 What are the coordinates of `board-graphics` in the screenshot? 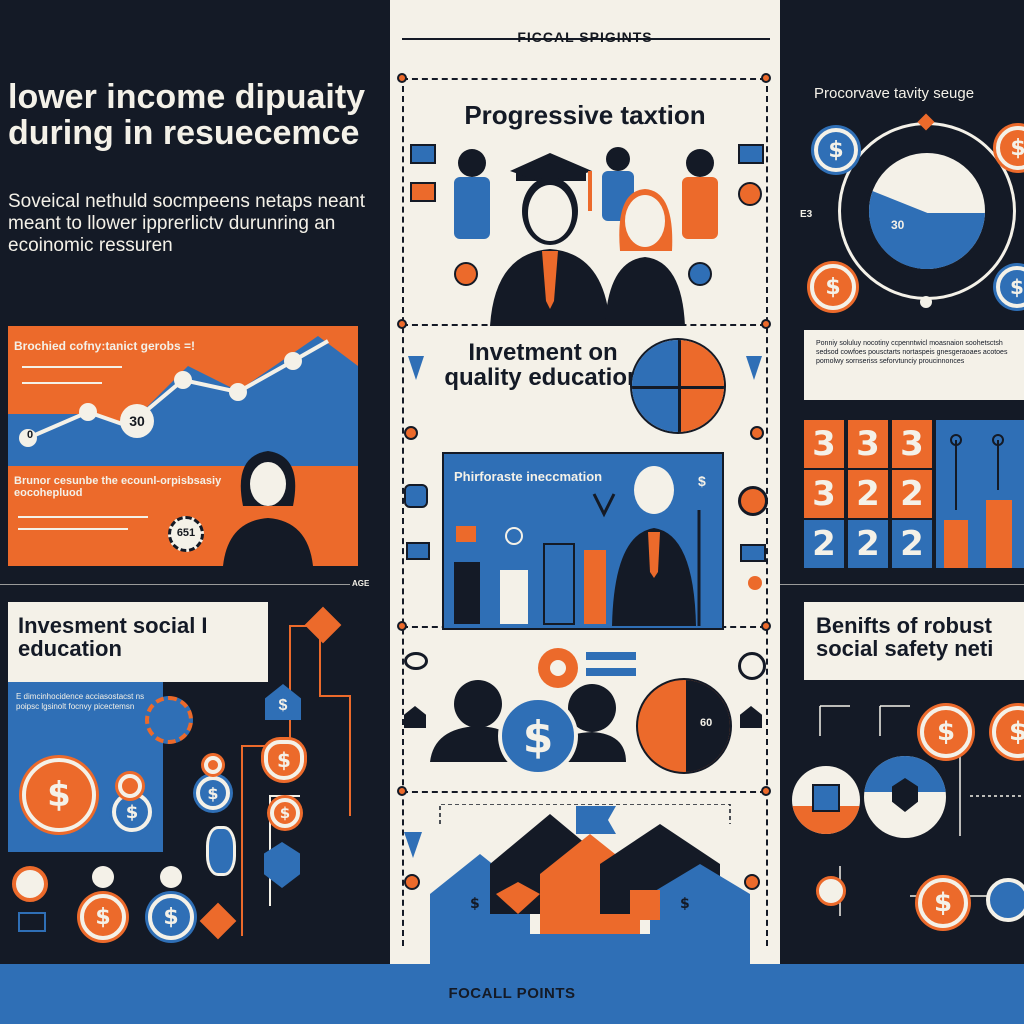 It's located at (577, 546).